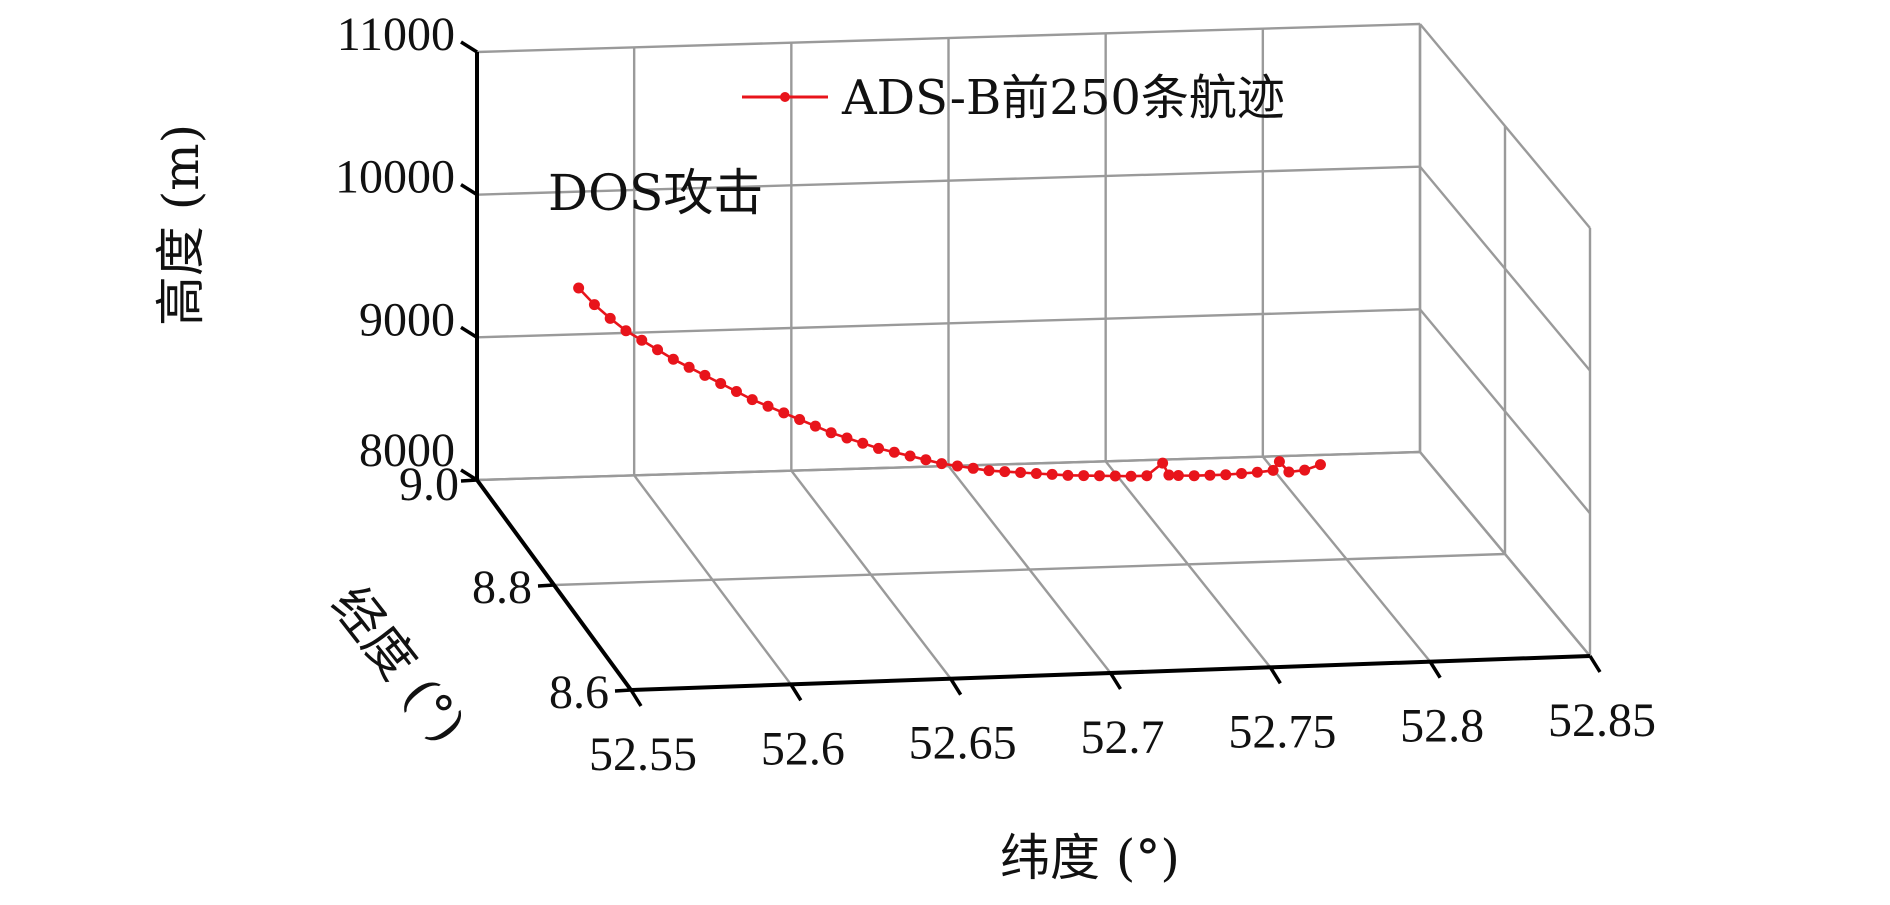 The image size is (1890, 905). Describe the element at coordinates (395, 177) in the screenshot. I see `z-tick-label: 10000` at that location.